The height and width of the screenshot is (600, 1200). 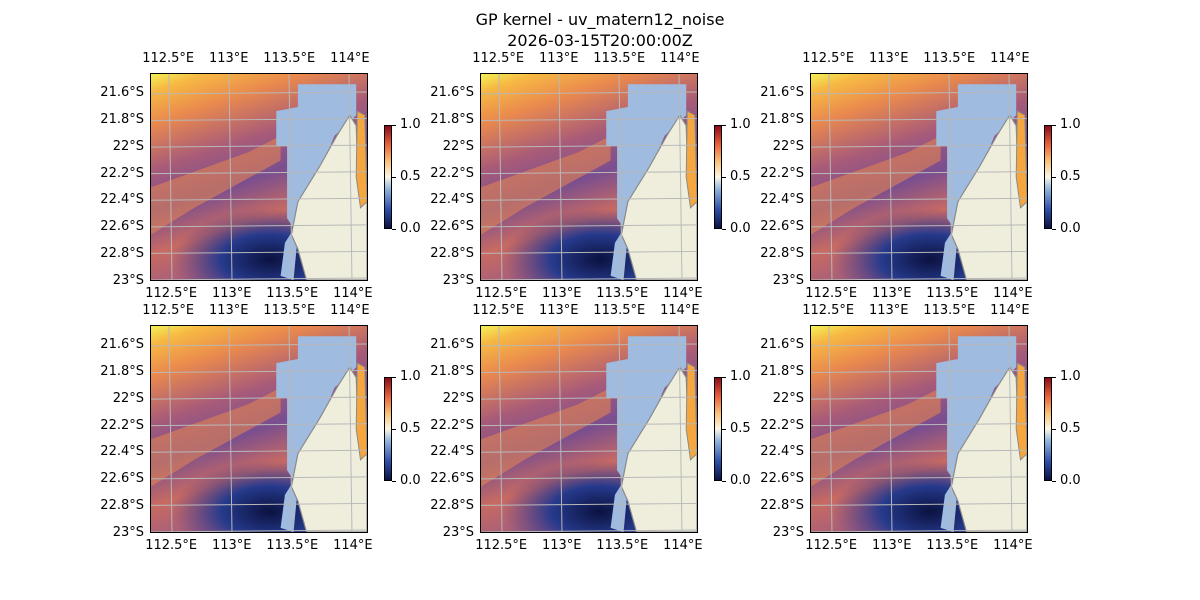 I want to click on lon-tick-label-top: 114°E, so click(x=350, y=310).